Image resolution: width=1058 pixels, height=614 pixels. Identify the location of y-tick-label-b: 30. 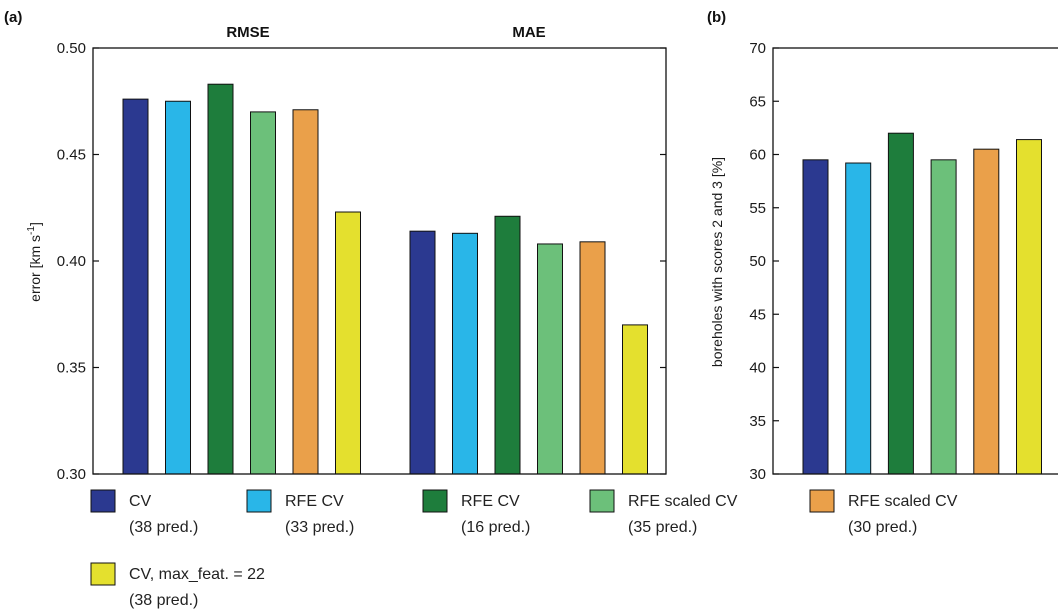
(757, 474).